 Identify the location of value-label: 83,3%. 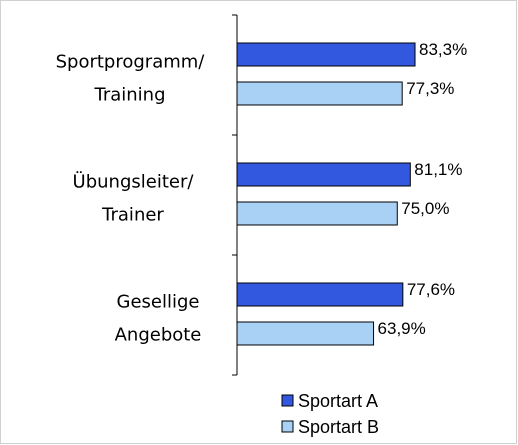
(443, 49).